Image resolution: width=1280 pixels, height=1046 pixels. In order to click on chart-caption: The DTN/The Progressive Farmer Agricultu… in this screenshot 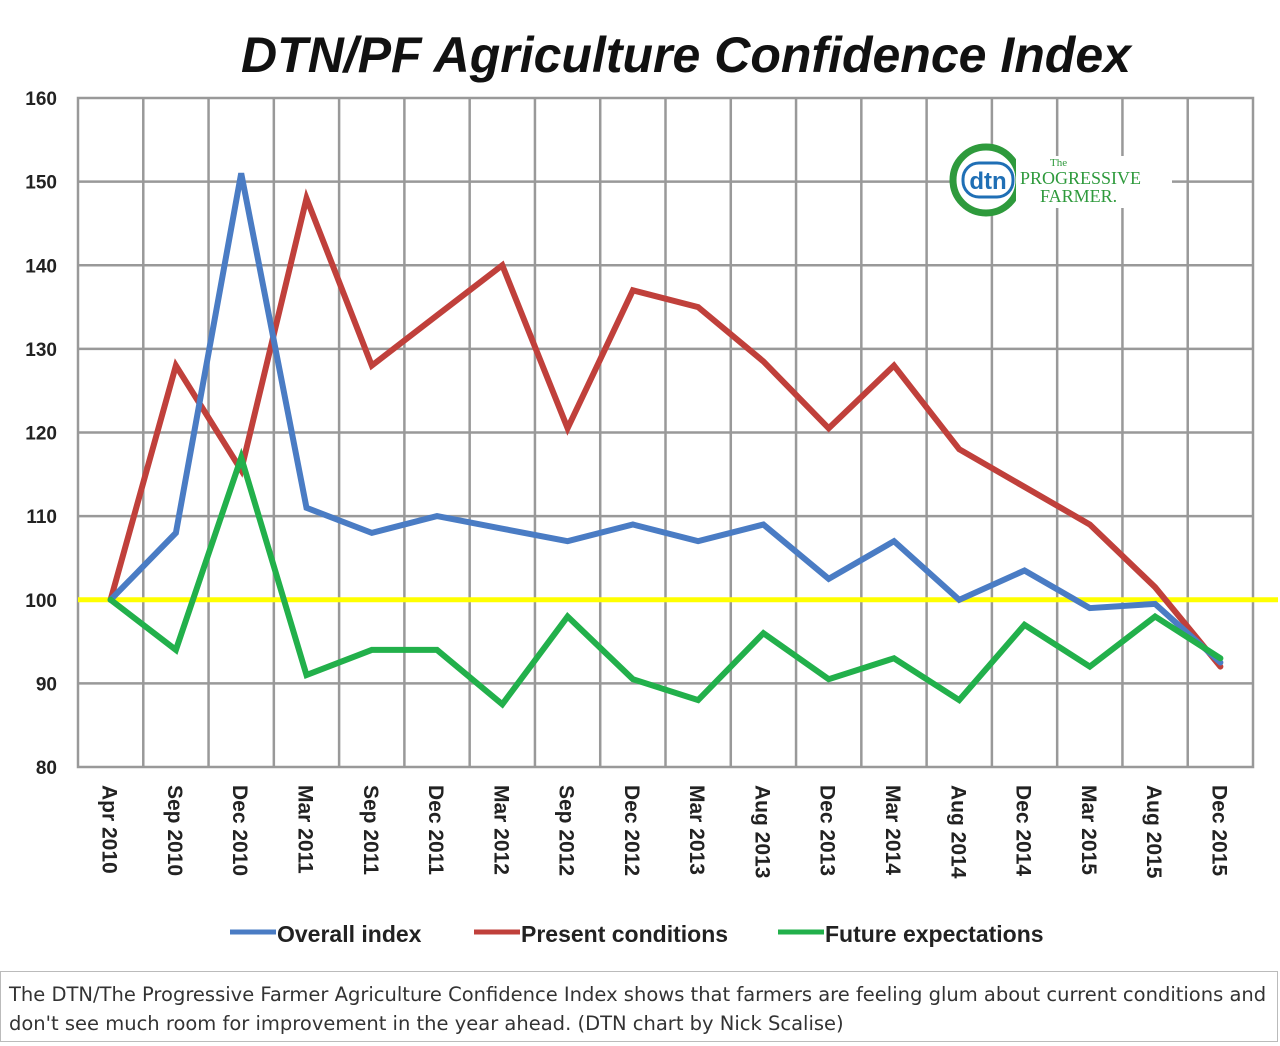, I will do `click(639, 1006)`.